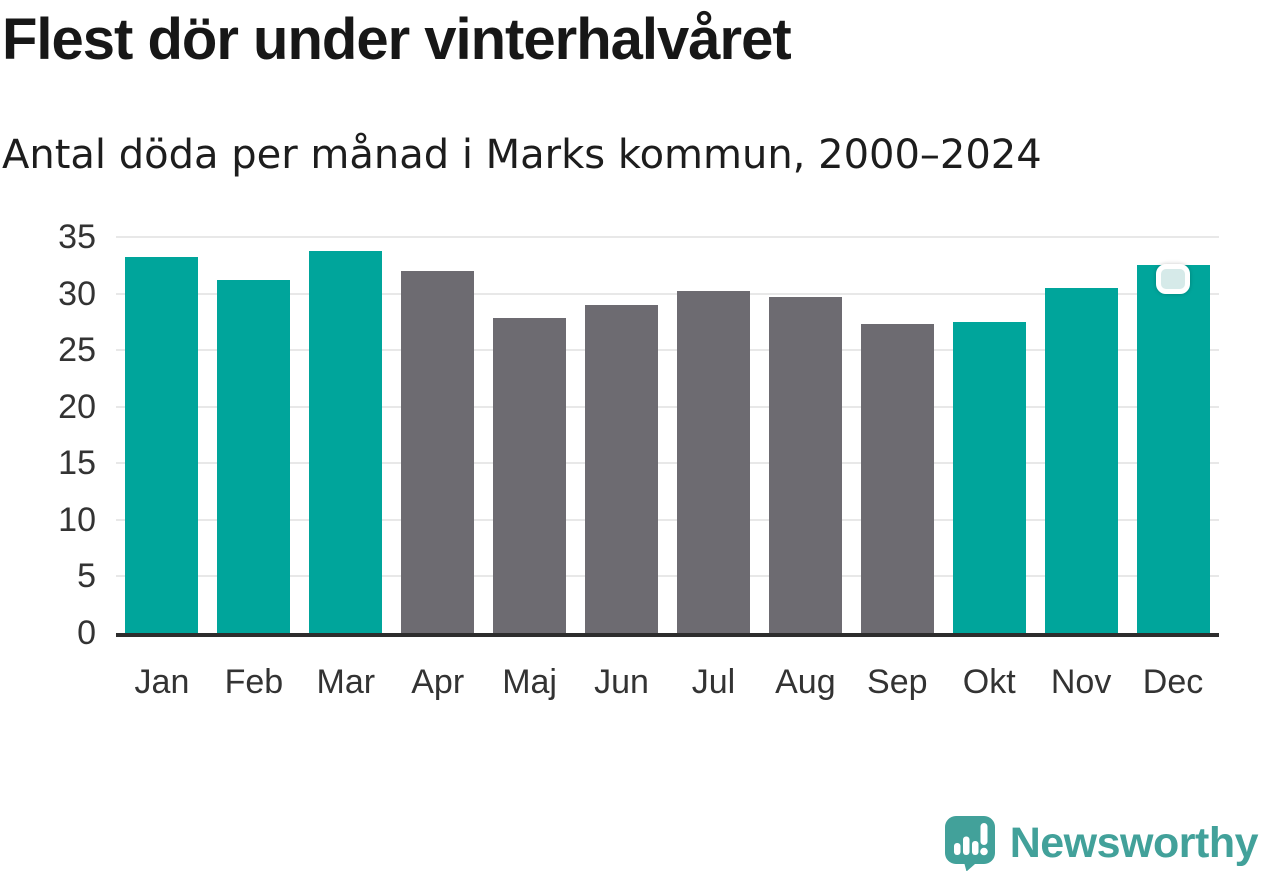 The image size is (1262, 879). Describe the element at coordinates (86, 576) in the screenshot. I see `y-tick-label-5: 5` at that location.